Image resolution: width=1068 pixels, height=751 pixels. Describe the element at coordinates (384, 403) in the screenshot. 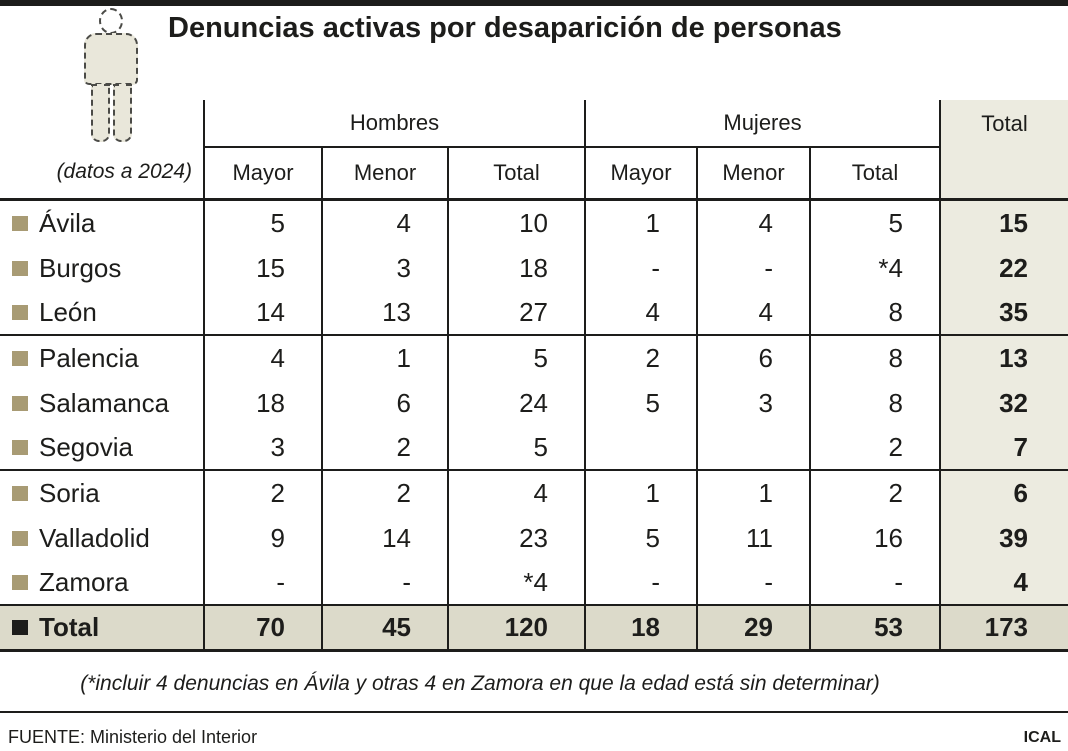

I see `table-cell: 6` at that location.